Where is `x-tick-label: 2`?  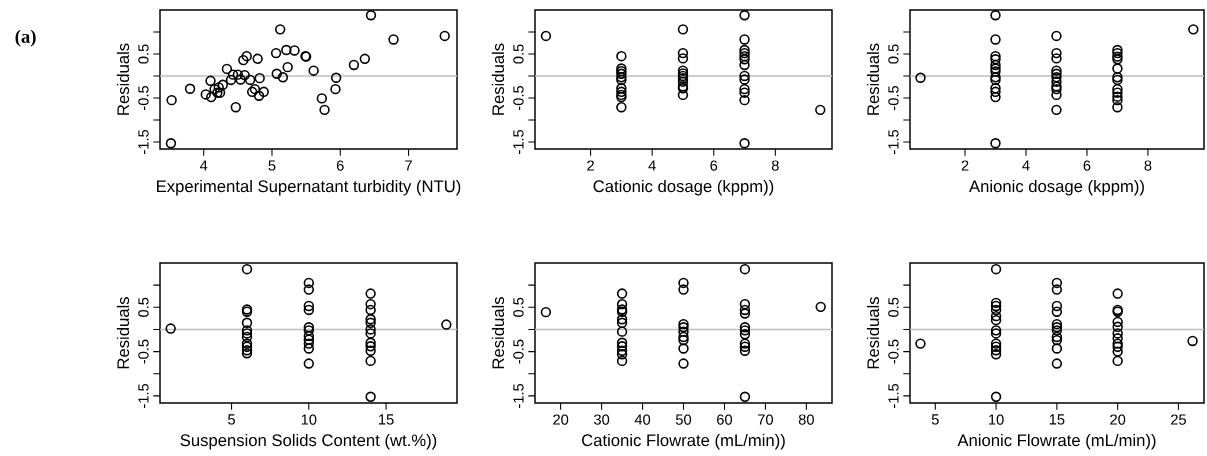 x-tick-label: 2 is located at coordinates (965, 165).